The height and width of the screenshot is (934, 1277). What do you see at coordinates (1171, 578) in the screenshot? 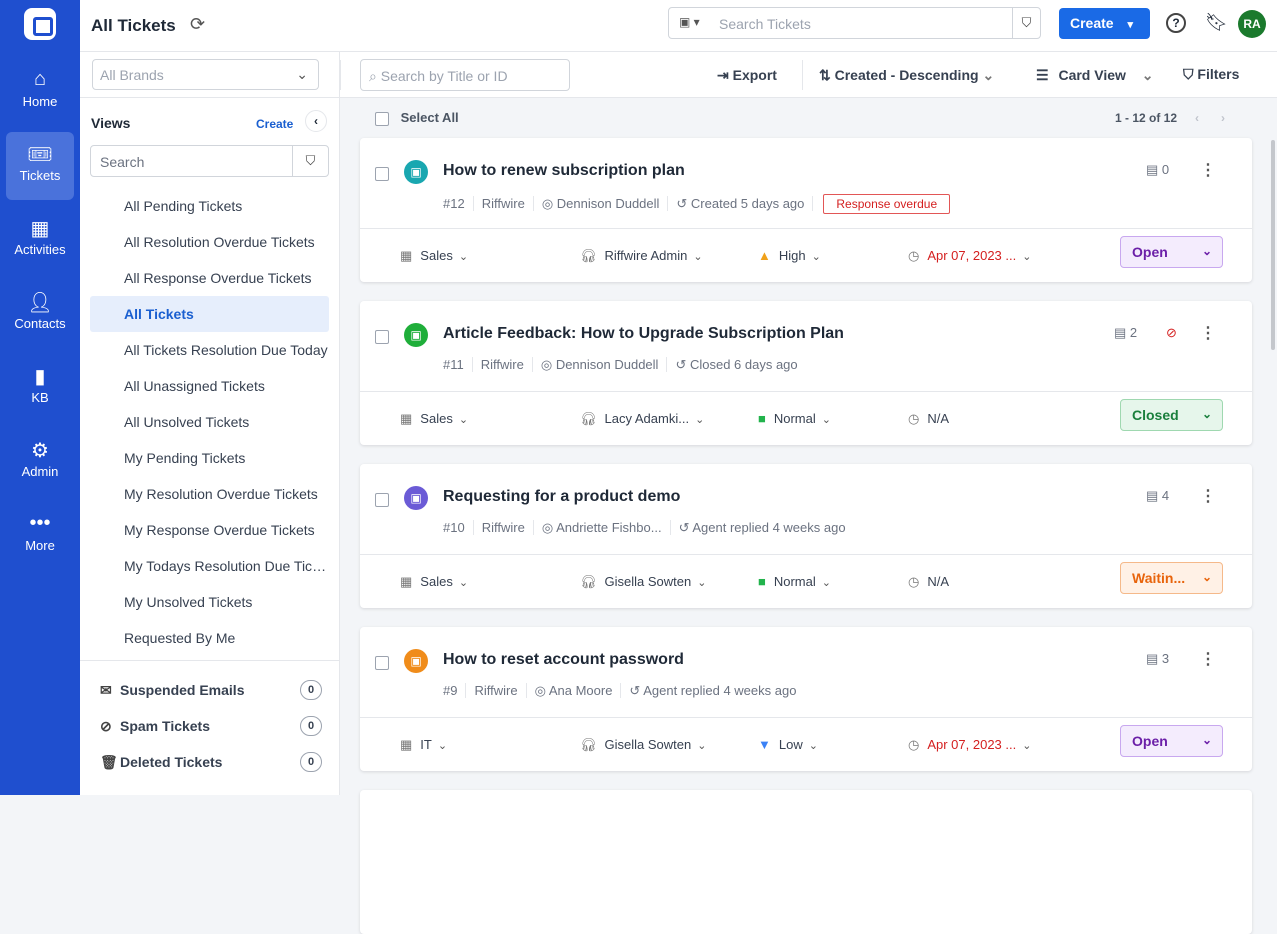
I see `status-dropdown: Waitin... ⌄` at bounding box center [1171, 578].